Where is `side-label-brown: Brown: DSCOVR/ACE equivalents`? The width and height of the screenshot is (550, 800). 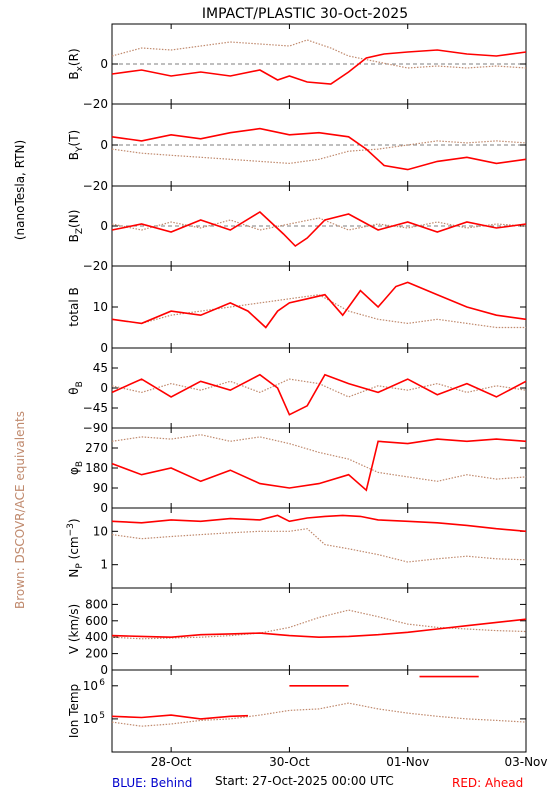
side-label-brown: Brown: DSCOVR/ACE equivalents is located at coordinates (20, 510).